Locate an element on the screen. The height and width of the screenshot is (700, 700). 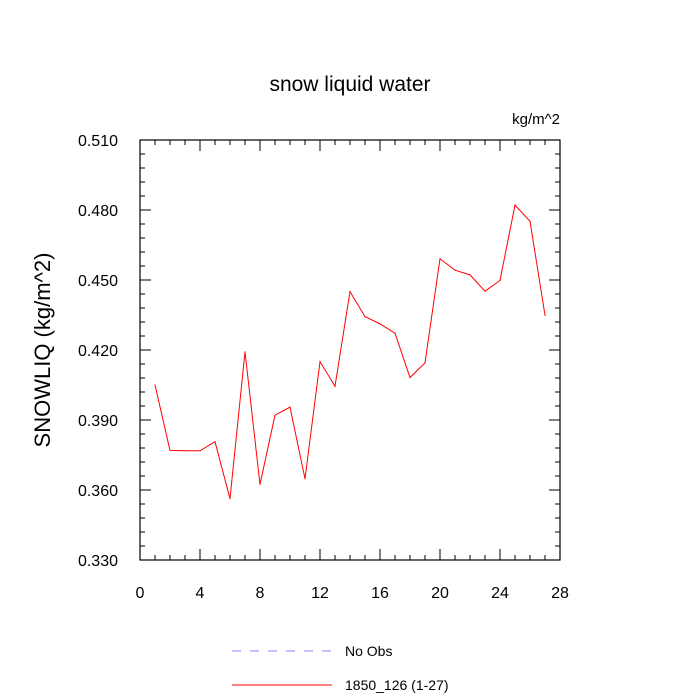
x-tick-label: 24 is located at coordinates (500, 593).